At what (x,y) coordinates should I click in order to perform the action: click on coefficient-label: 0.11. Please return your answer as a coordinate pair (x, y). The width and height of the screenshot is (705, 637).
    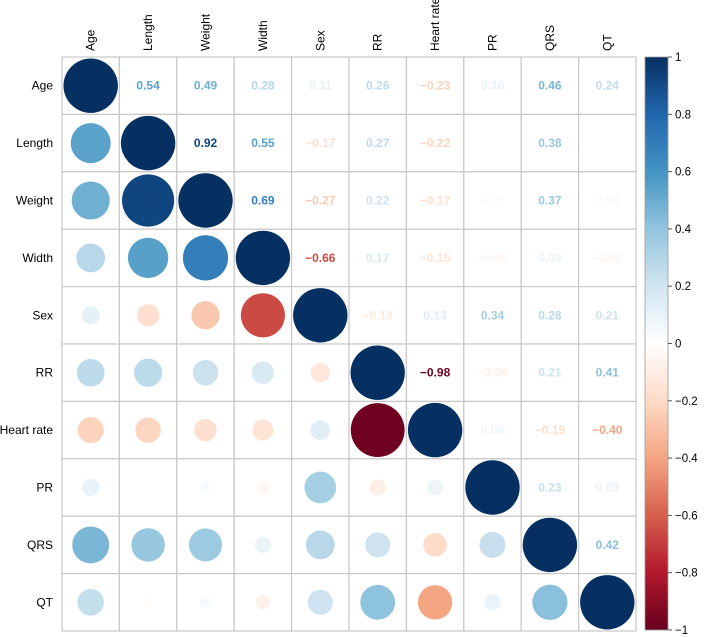
    Looking at the image, I should click on (320, 86).